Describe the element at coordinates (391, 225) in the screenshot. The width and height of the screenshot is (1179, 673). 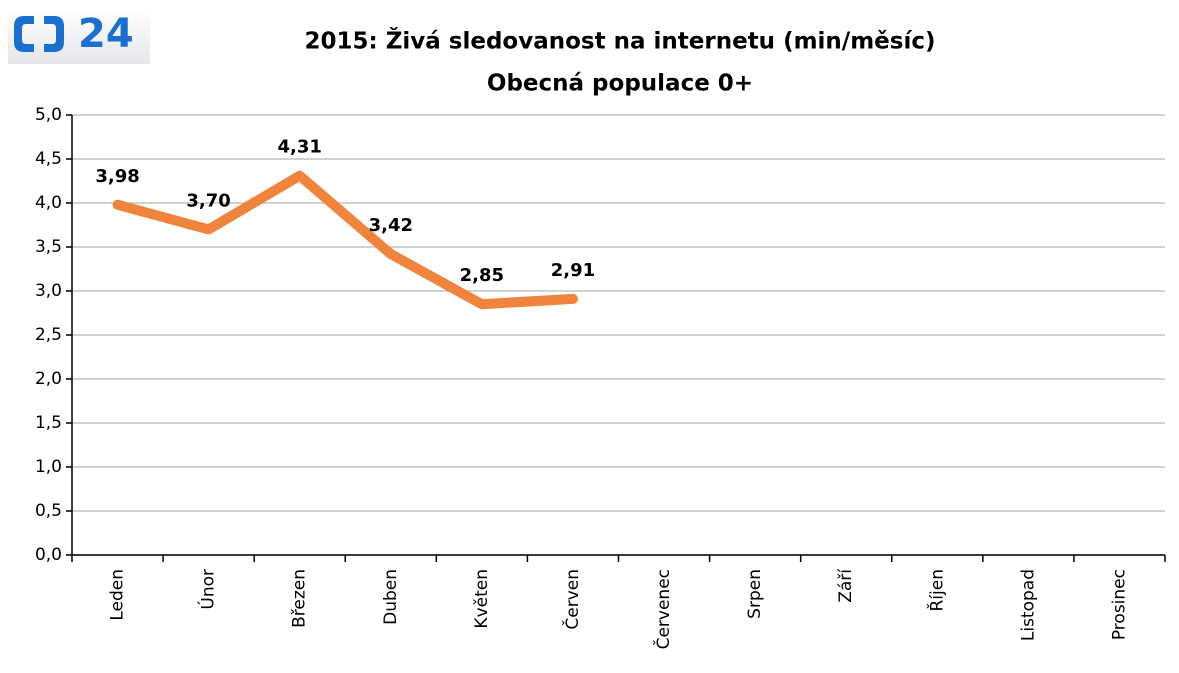
I see `data-label: 3,42` at that location.